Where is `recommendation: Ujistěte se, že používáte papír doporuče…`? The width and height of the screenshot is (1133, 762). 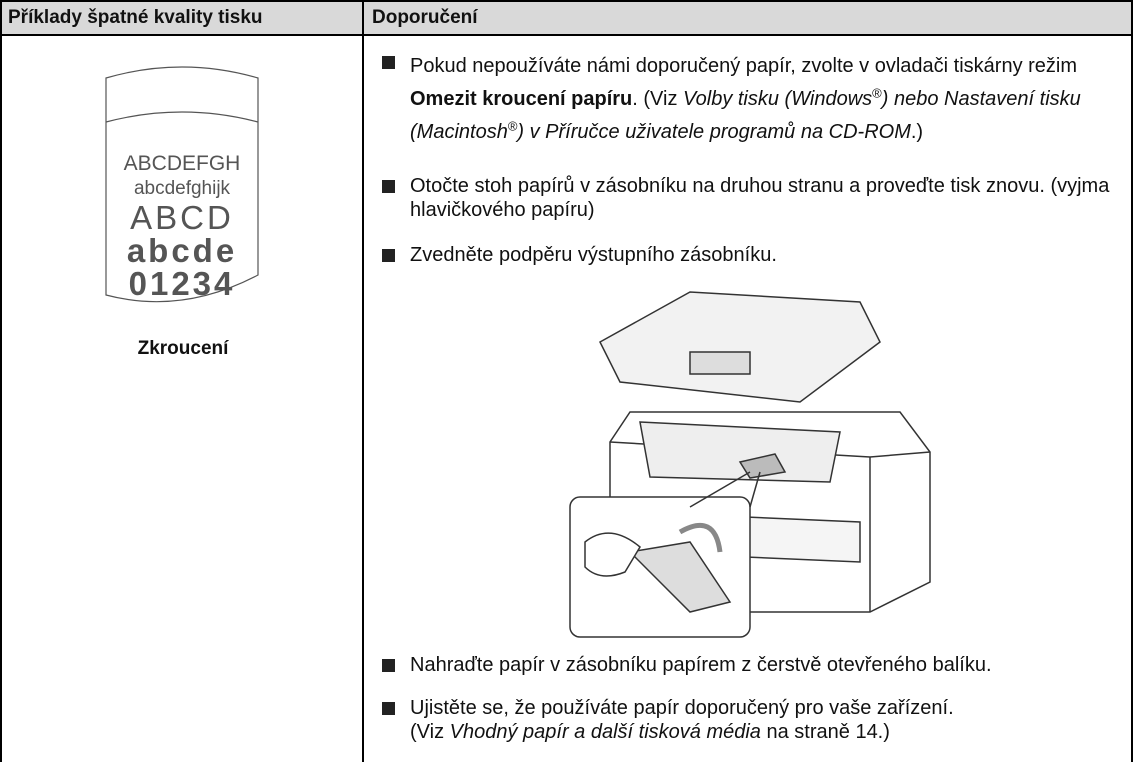
recommendation: Ujistěte se, že používáte papír doporuče… is located at coordinates (752, 720).